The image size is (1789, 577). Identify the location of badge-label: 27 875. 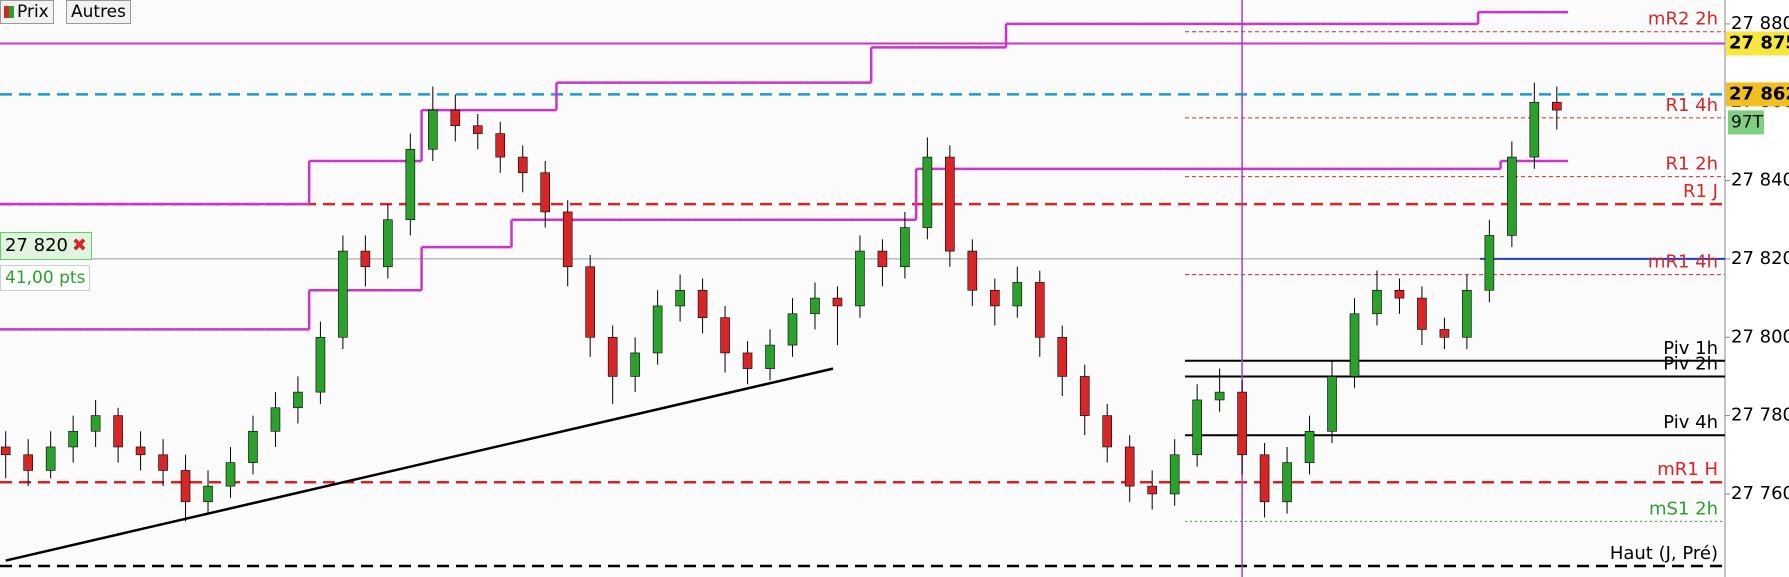
(1759, 42).